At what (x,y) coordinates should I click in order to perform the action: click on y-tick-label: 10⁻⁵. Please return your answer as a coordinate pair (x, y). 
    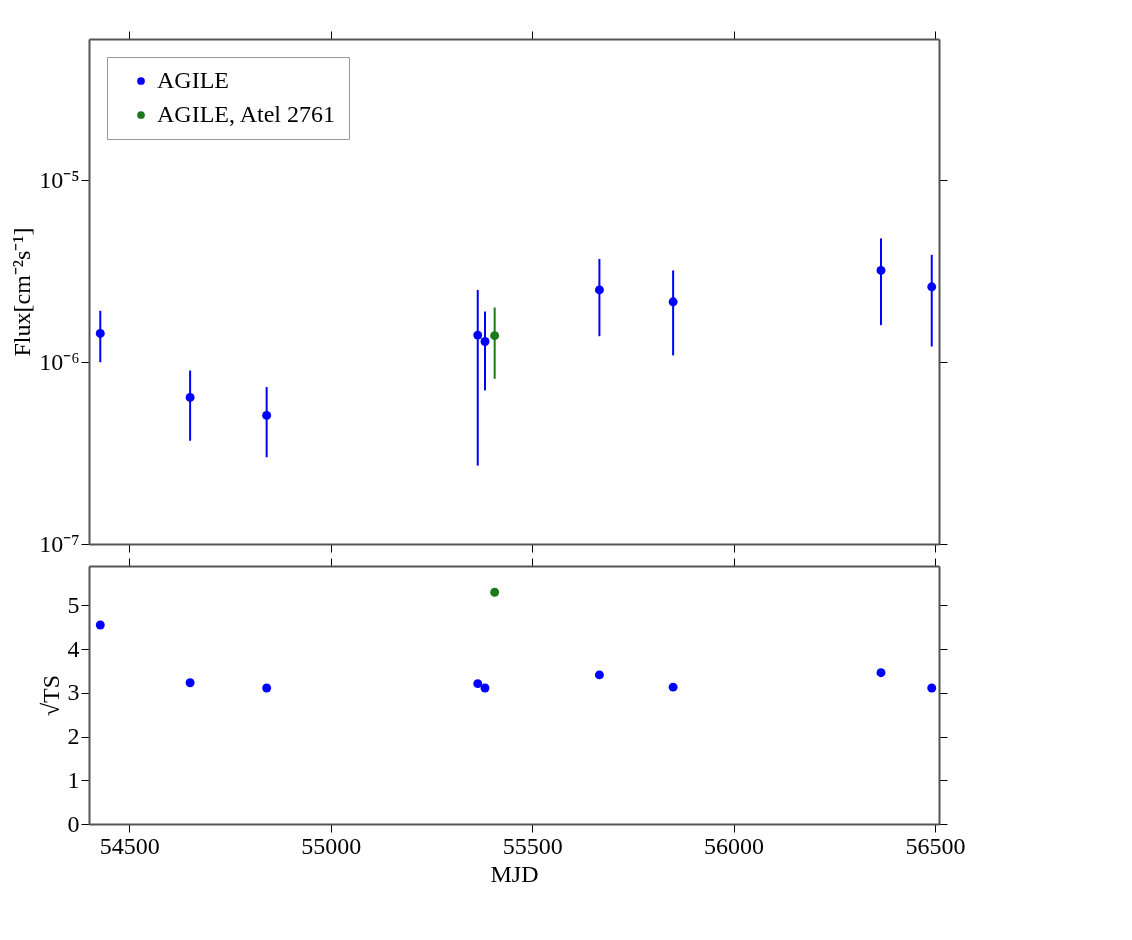
    Looking at the image, I should click on (59, 179).